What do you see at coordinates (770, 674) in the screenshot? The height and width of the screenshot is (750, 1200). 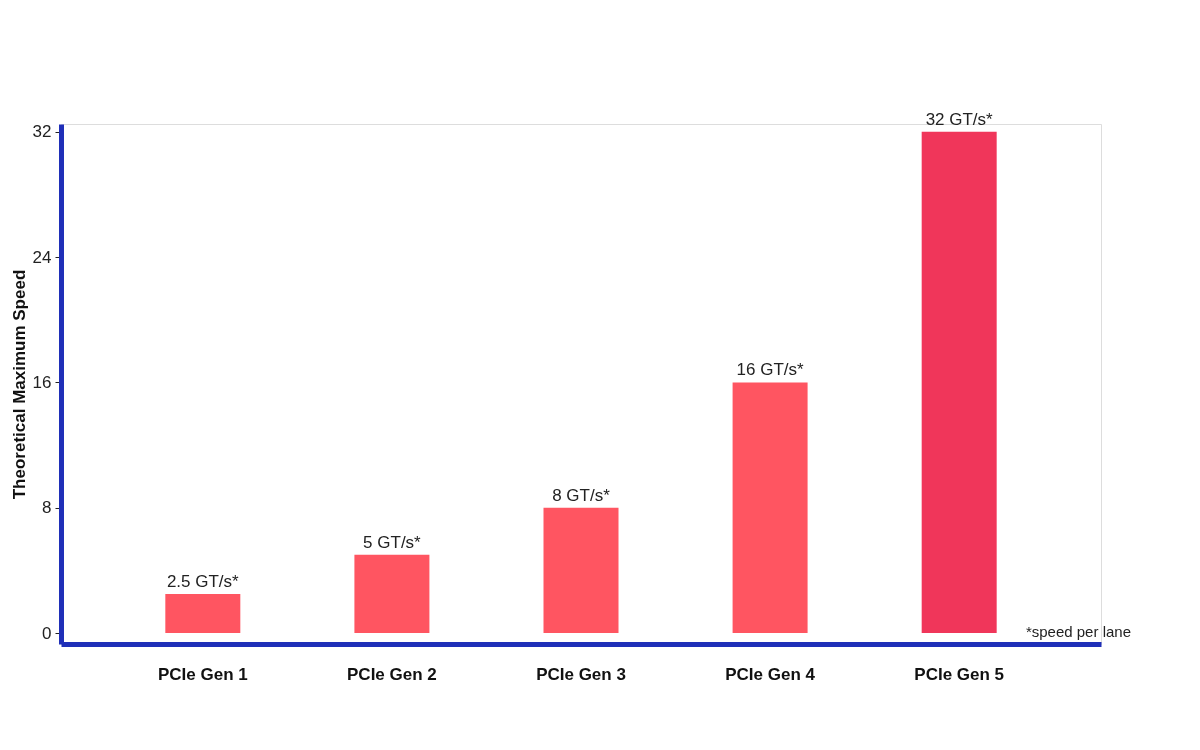 I see `x-tick-label: PCIe Gen 4` at bounding box center [770, 674].